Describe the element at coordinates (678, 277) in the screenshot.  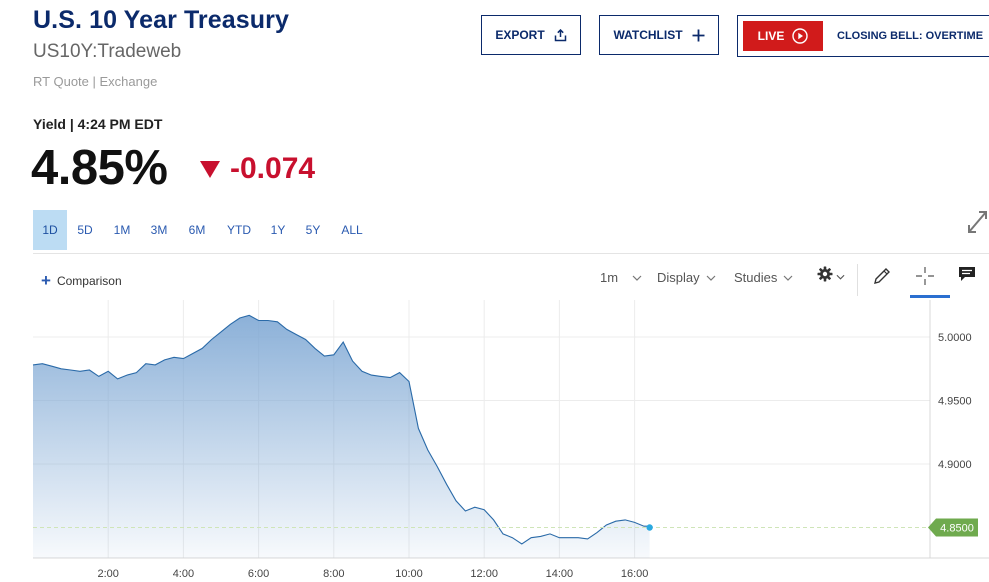
I see `display-label: Display` at that location.